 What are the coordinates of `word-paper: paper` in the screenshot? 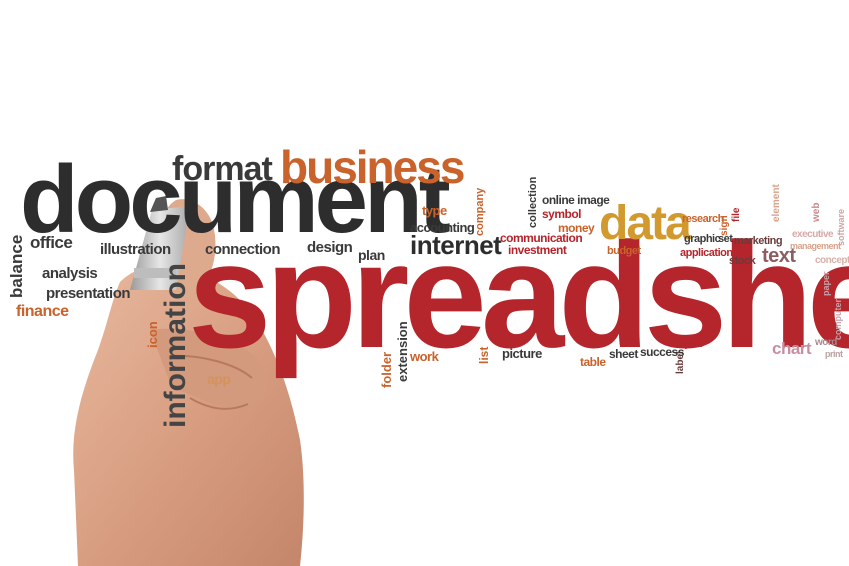 It's located at (826, 283).